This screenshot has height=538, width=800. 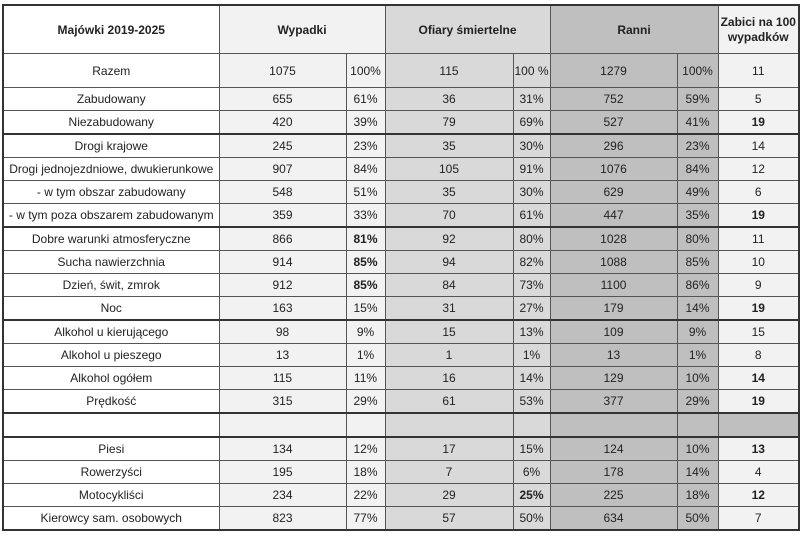 I want to click on table-row: Piesi 134 12% 17 15% 124 10% 13, so click(x=401, y=448).